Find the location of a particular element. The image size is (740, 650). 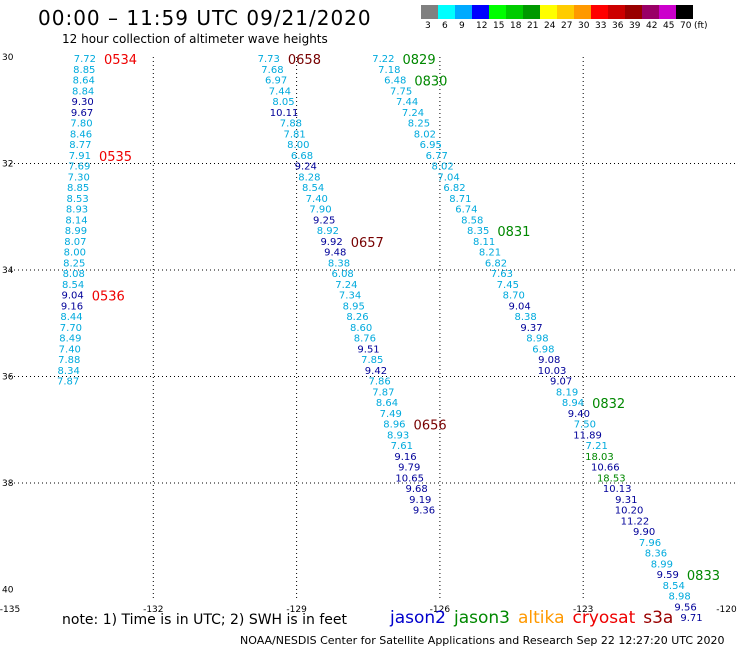

satellite-name: jason2 is located at coordinates (418, 618).